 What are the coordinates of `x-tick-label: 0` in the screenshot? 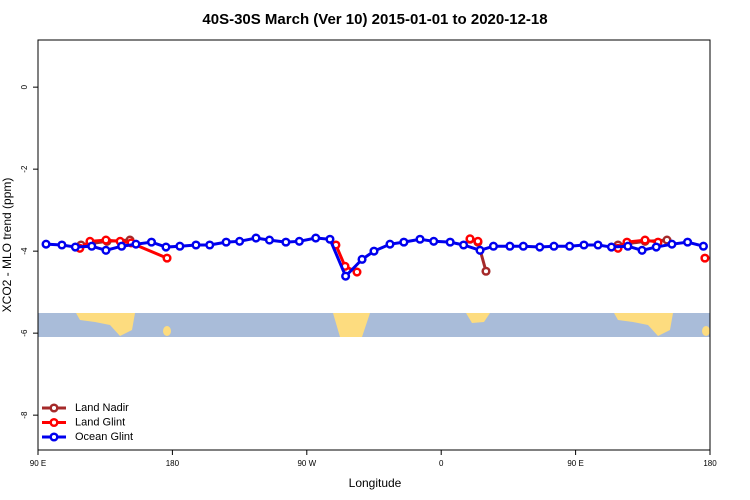 It's located at (441, 463).